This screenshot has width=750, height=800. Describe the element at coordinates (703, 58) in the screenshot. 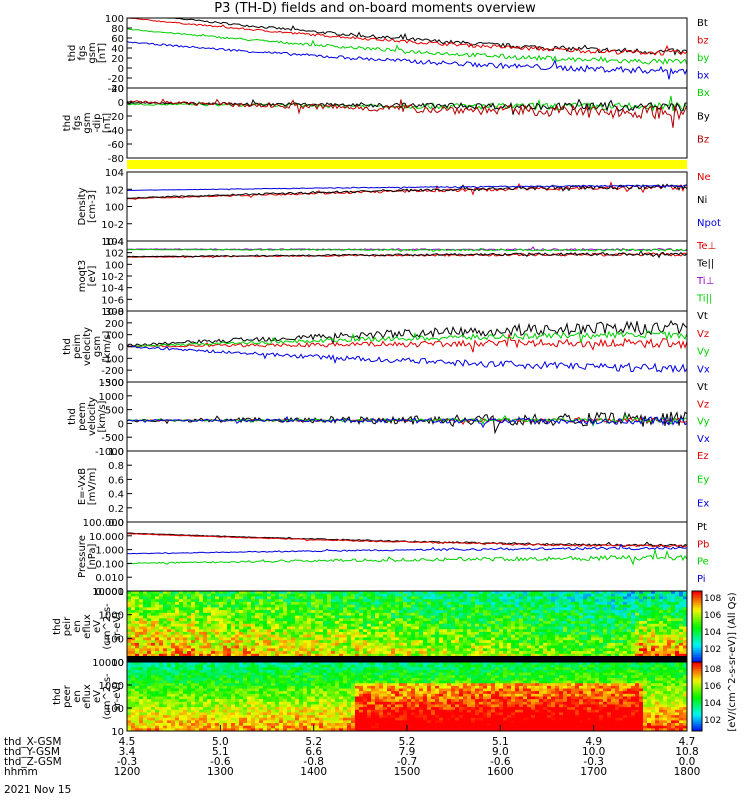

I see `legend-by: by` at that location.